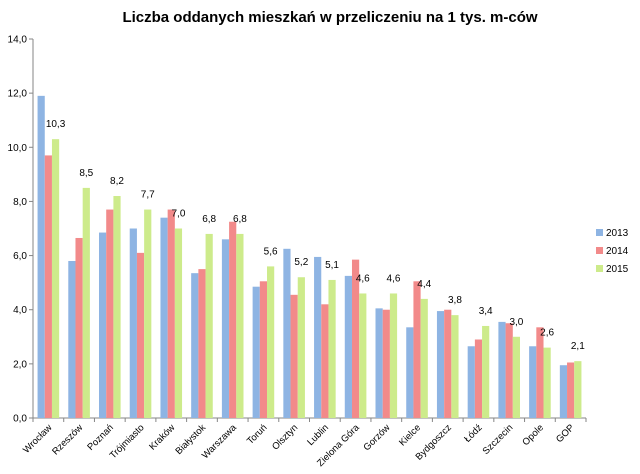 This screenshot has width=640, height=474. I want to click on legend-label: 2013, so click(617, 233).